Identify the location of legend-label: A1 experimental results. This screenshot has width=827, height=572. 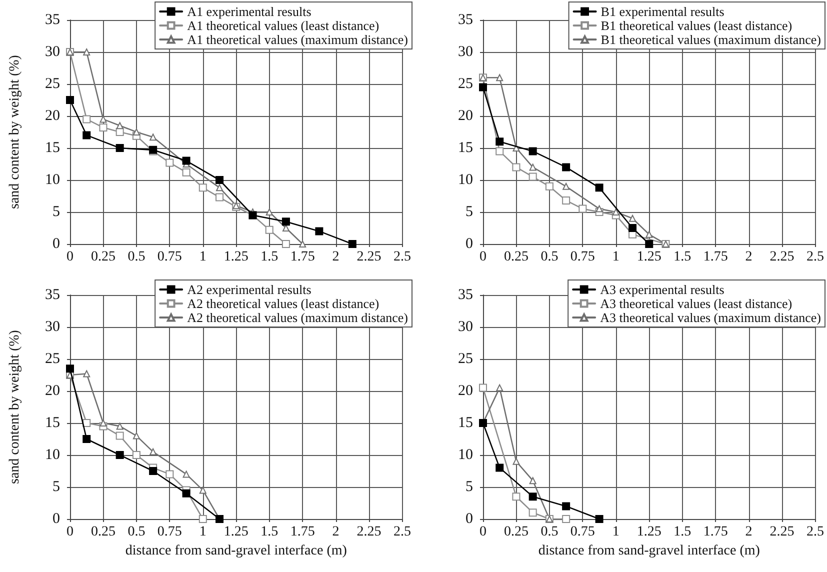
(249, 11).